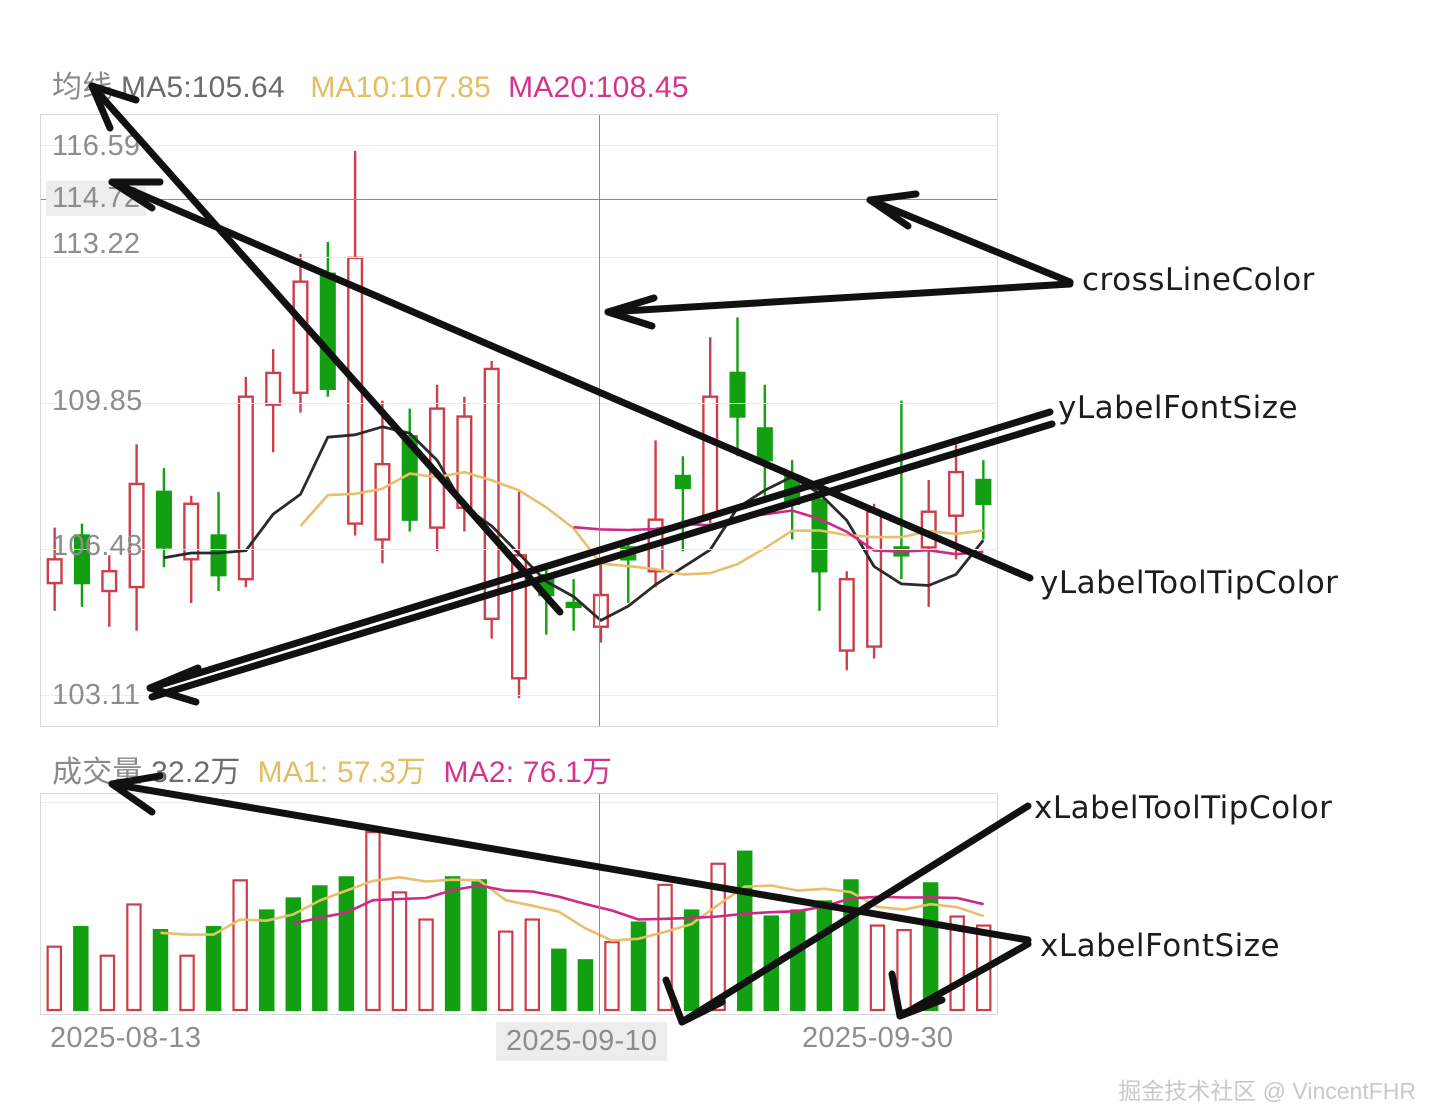 This screenshot has width=1432, height=1118. What do you see at coordinates (96, 198) in the screenshot?
I see `y-axis-tooltip-label: 114.72` at bounding box center [96, 198].